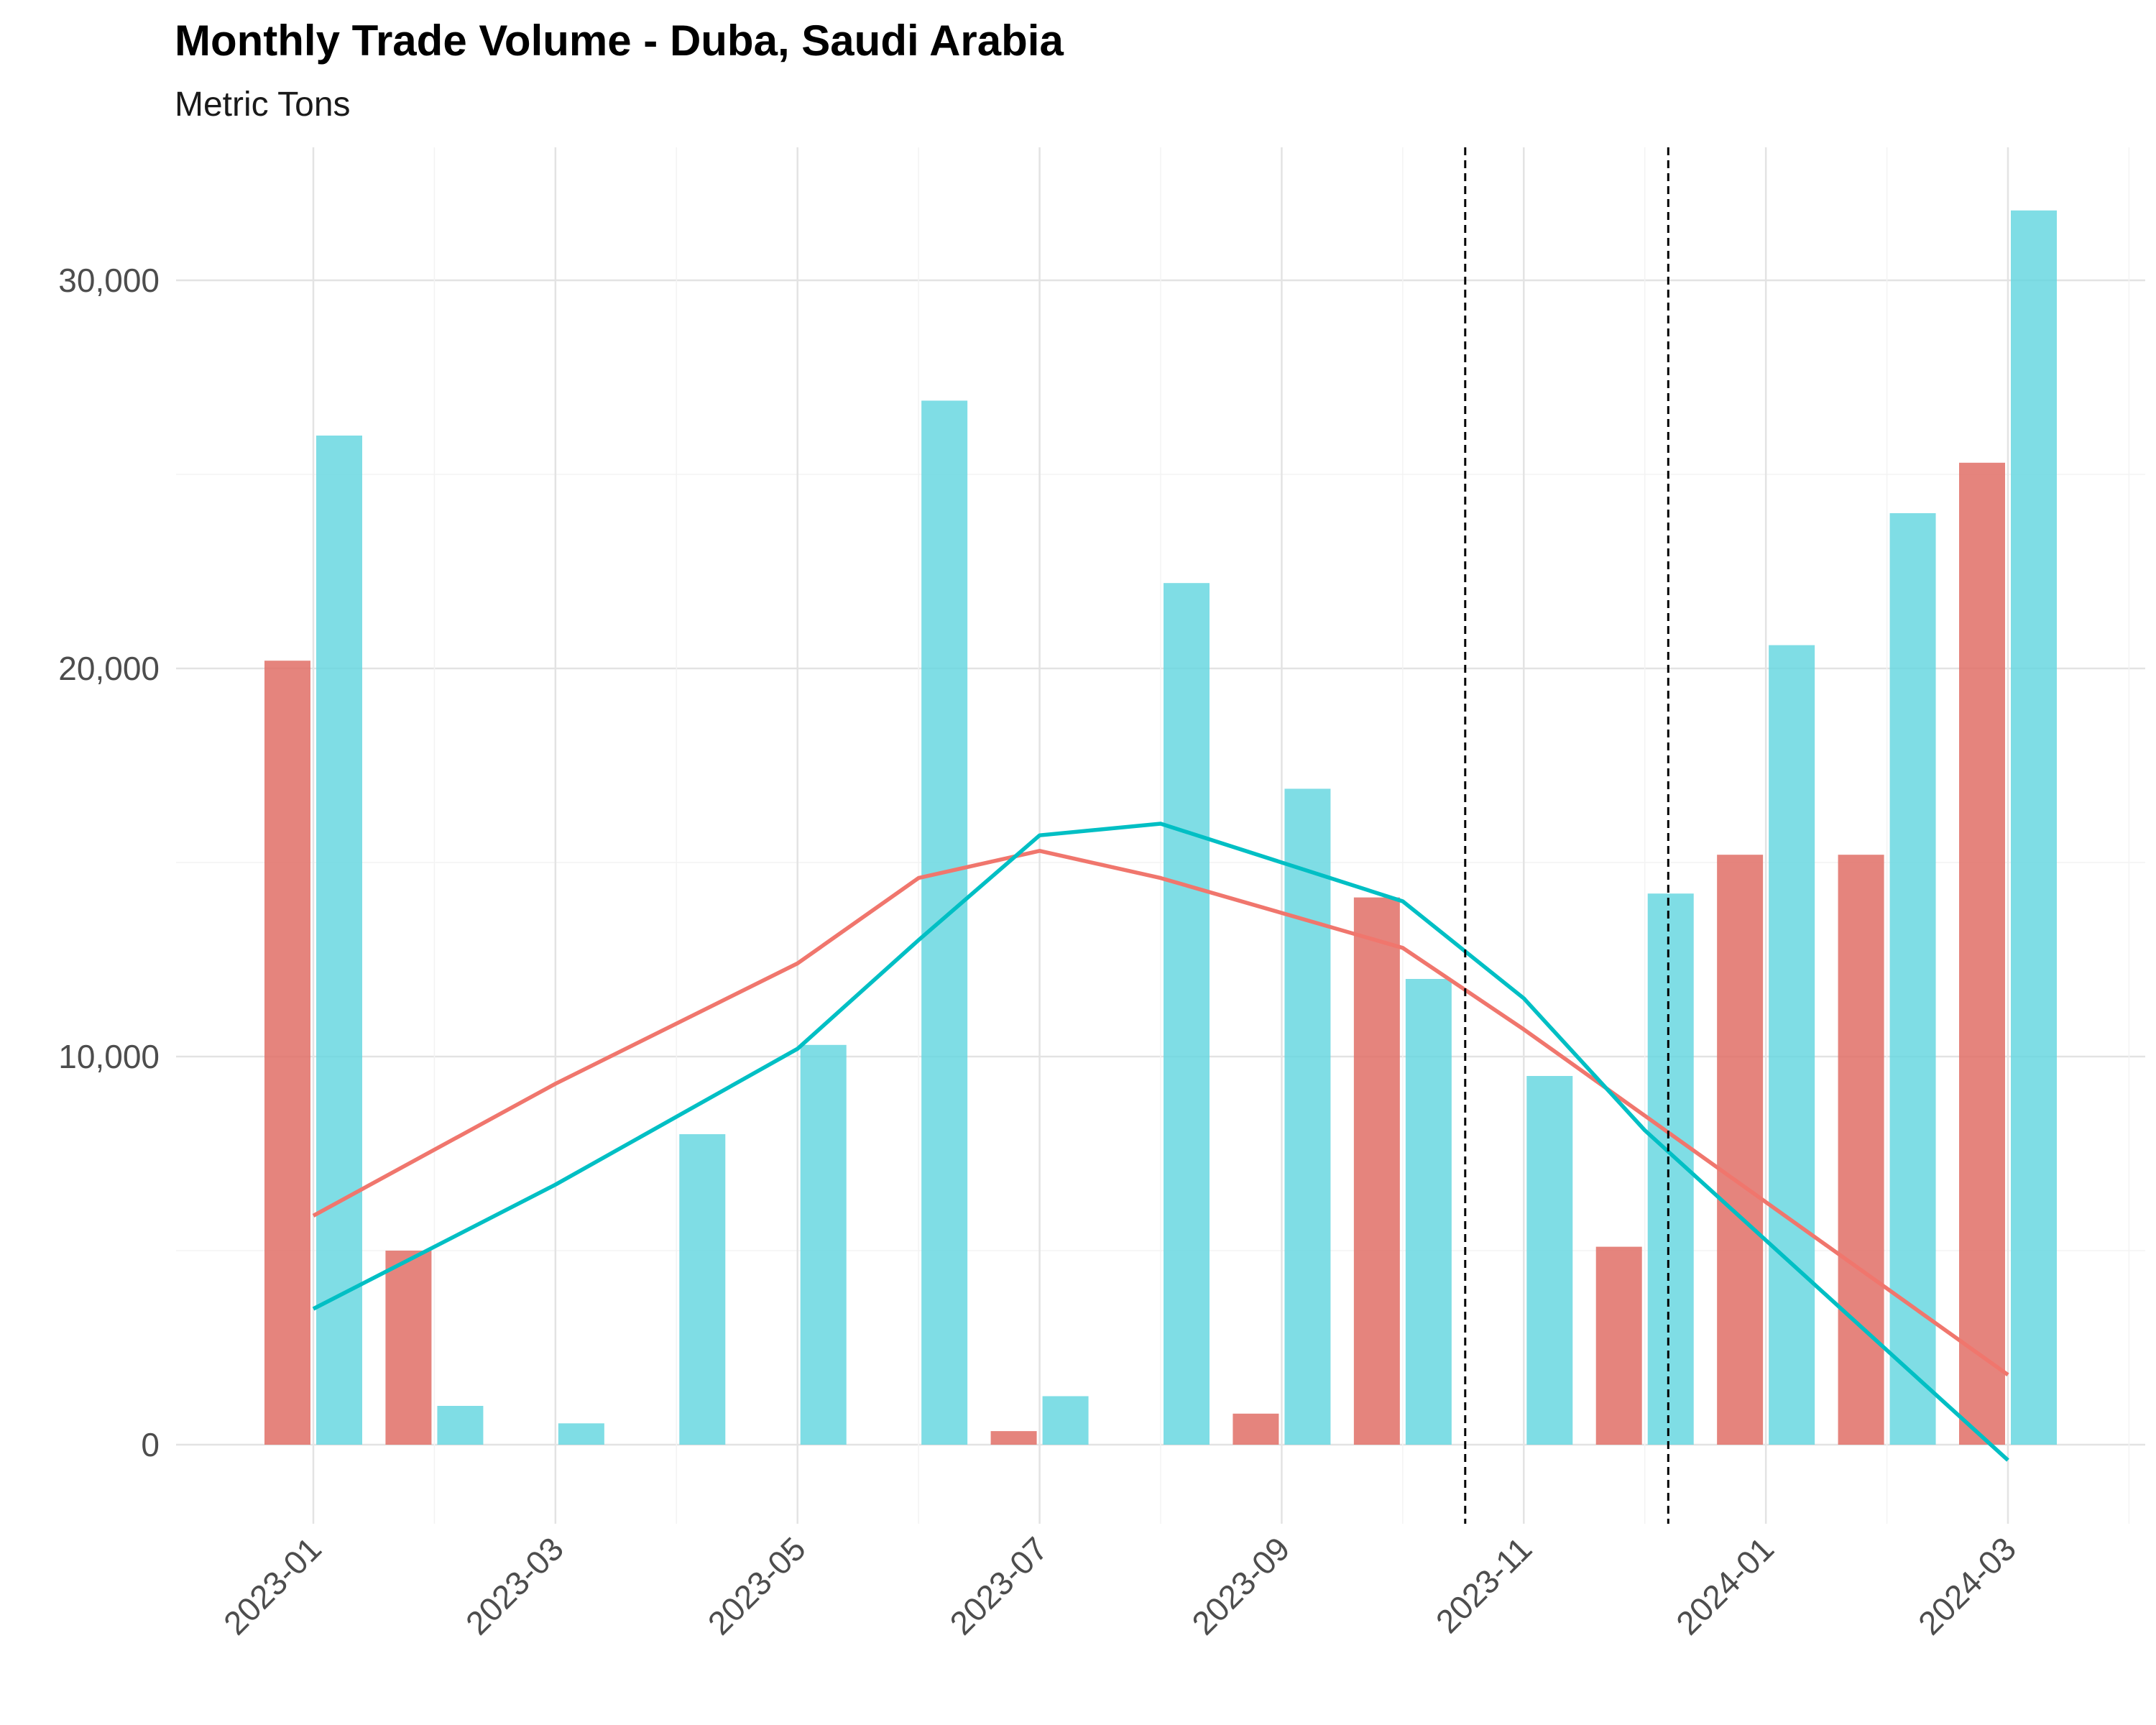 This screenshot has width=2156, height=1725. Describe the element at coordinates (757, 1586) in the screenshot. I see `x-tick-label: 2023-05` at that location.